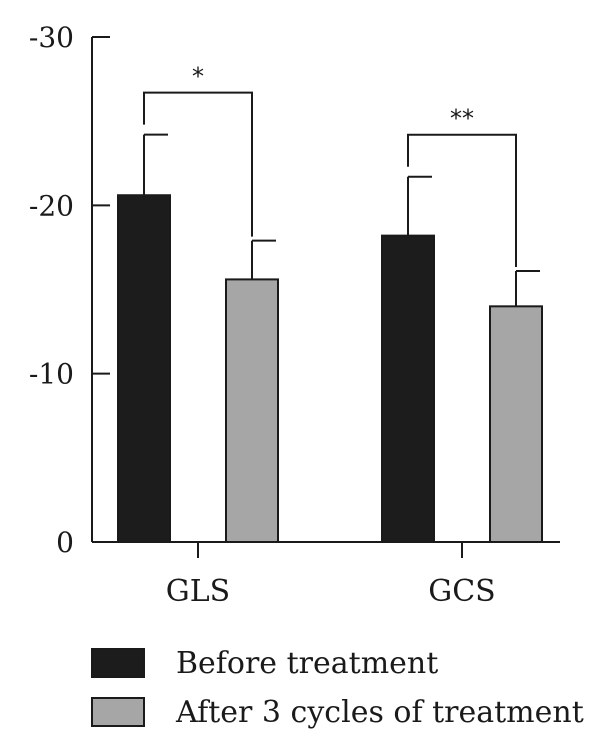  I want to click on x-tick-label-gls: GLS, so click(198, 591).